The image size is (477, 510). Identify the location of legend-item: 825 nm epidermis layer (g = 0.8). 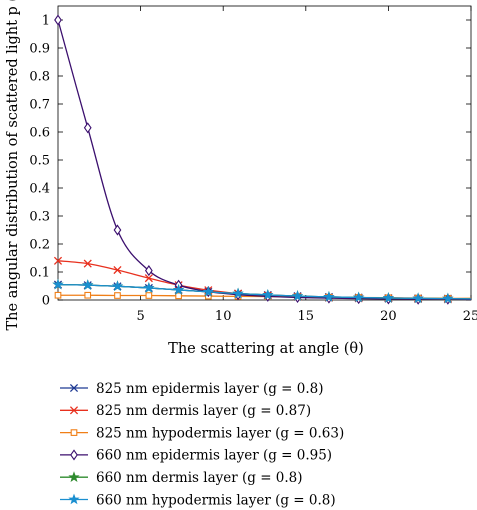
(191, 389).